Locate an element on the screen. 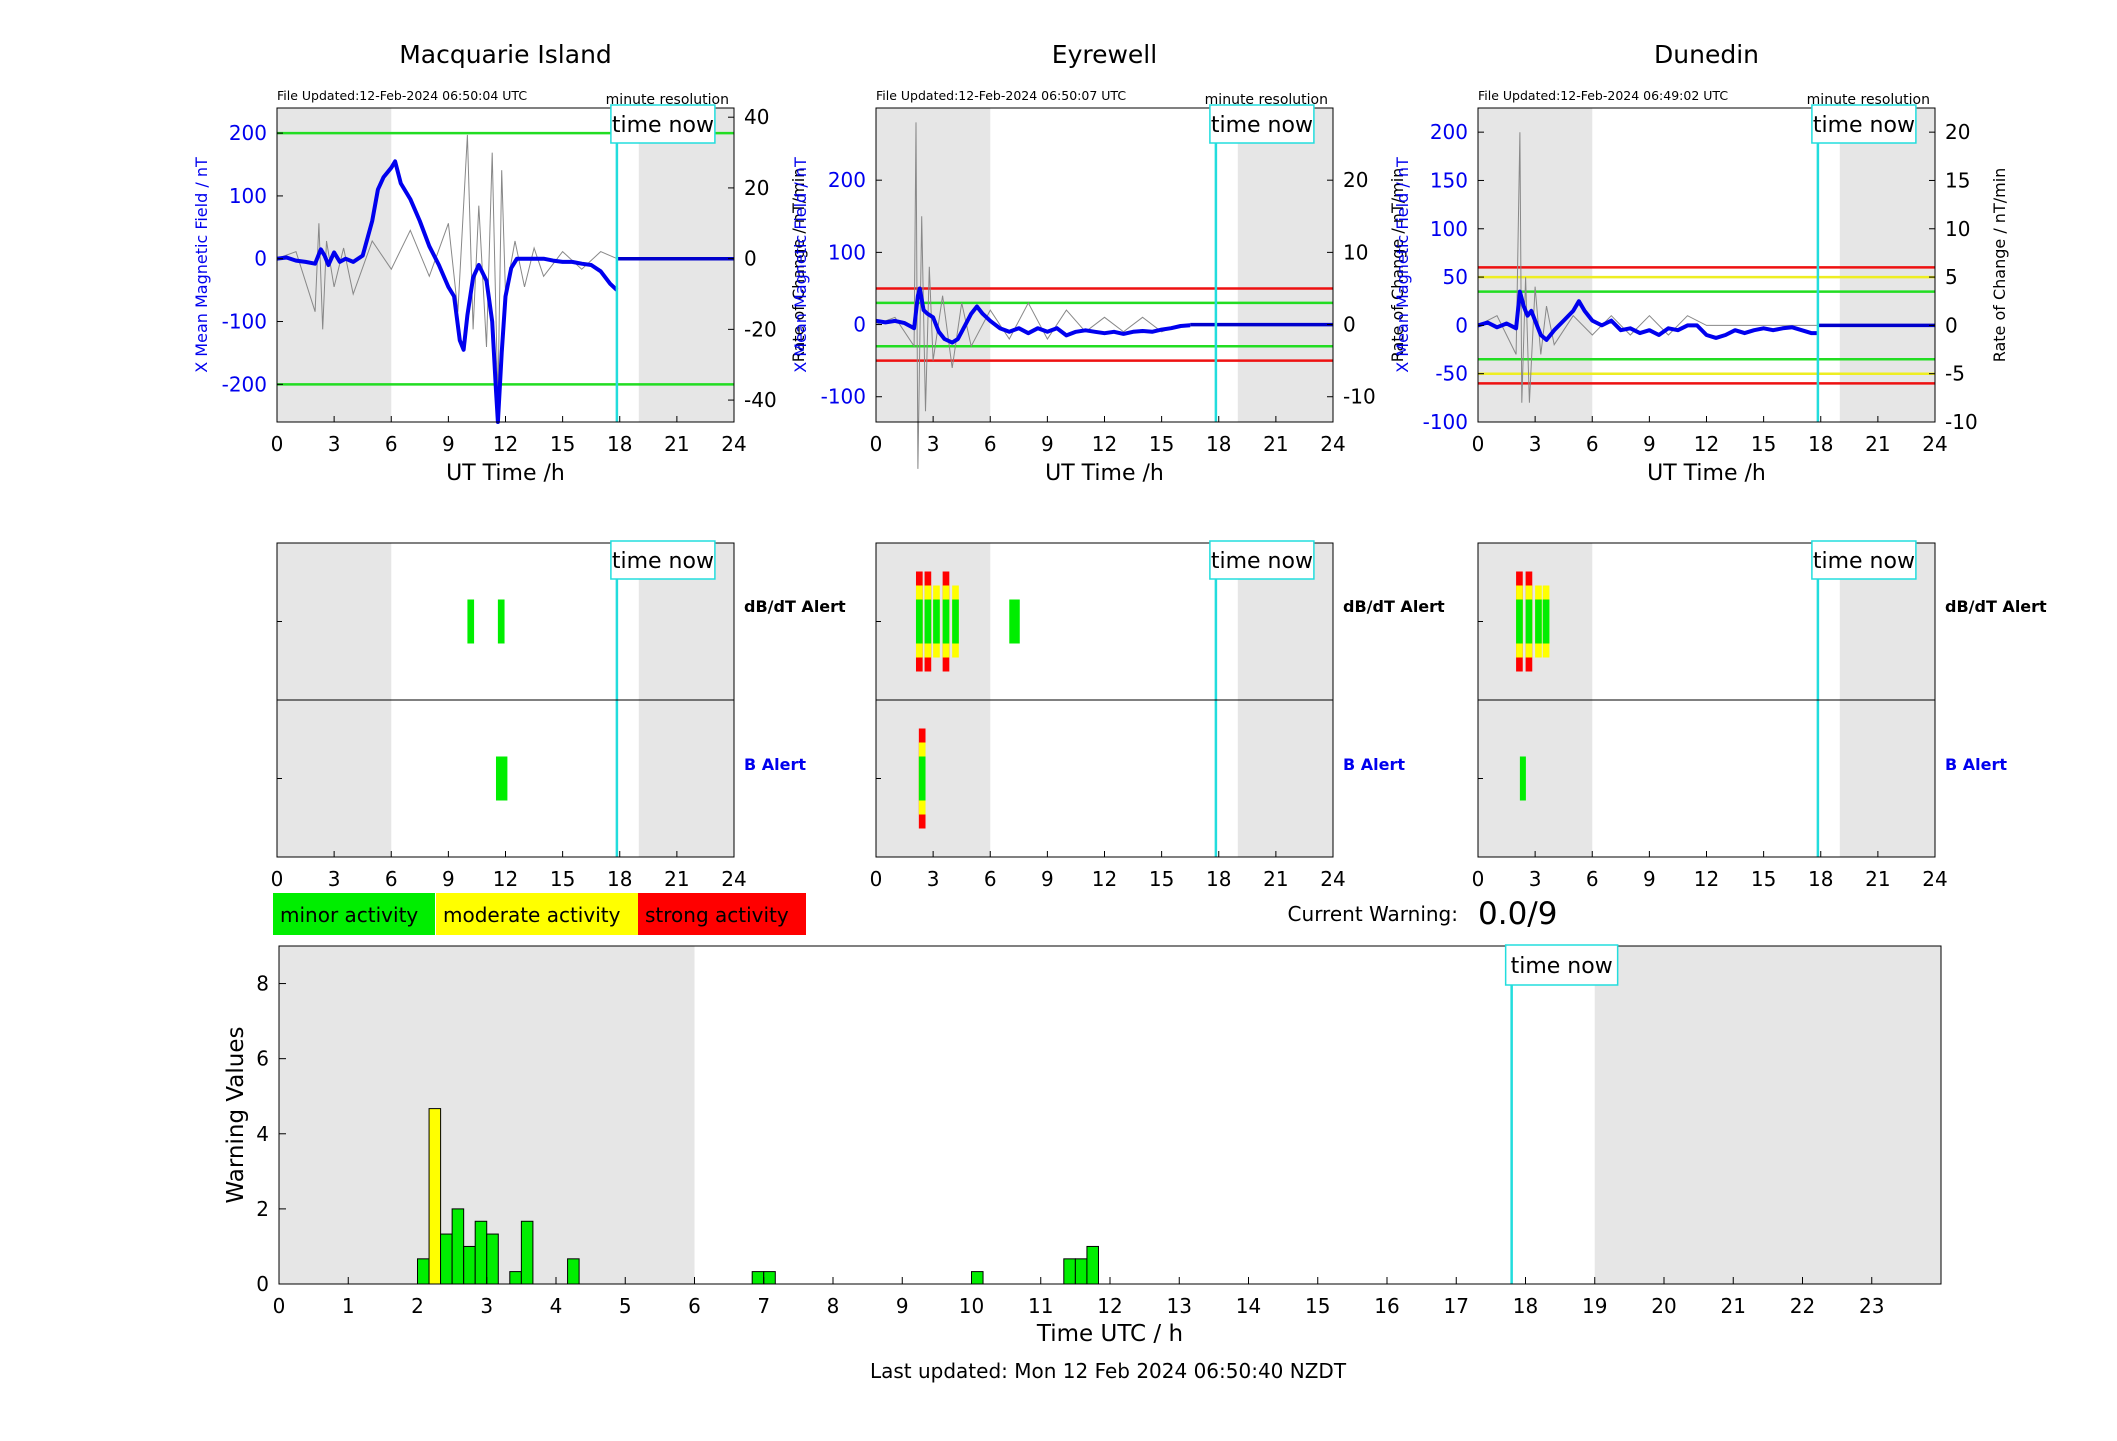 This screenshot has height=1441, width=2117. hist-x-tick-label: 0 is located at coordinates (279, 1306).